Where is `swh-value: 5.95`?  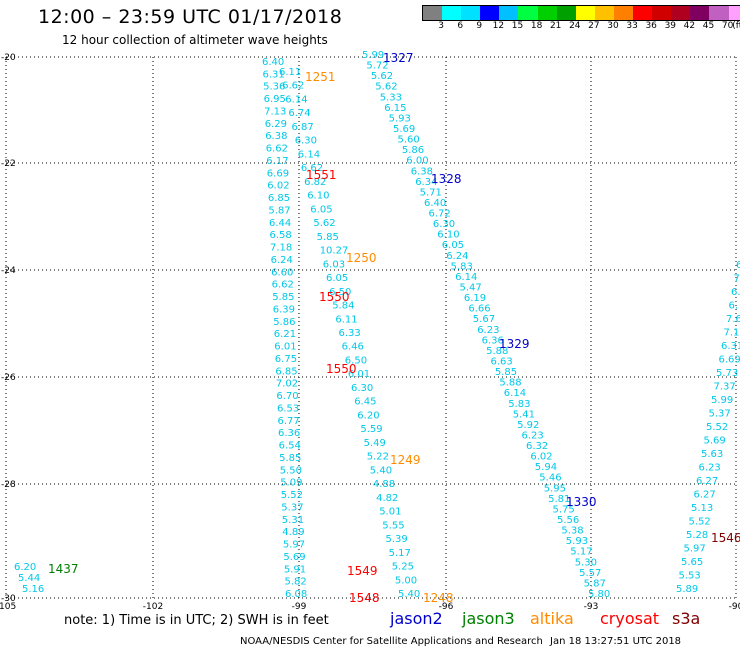
swh-value: 5.95 is located at coordinates (555, 488).